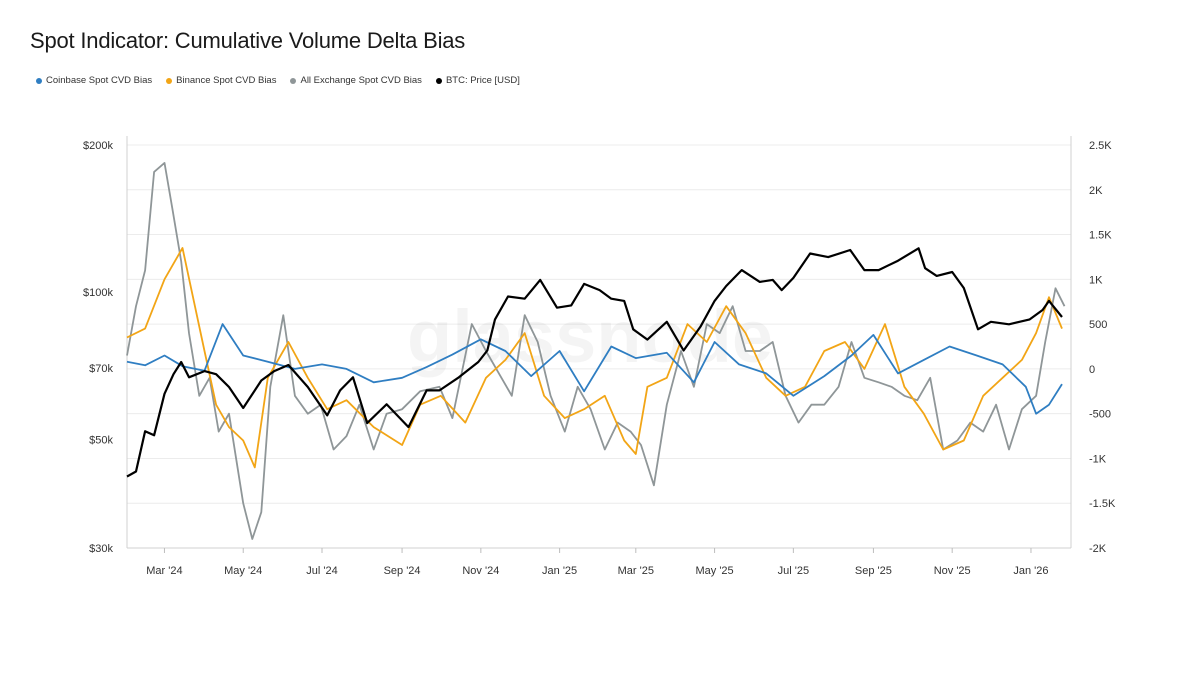  Describe the element at coordinates (402, 571) in the screenshot. I see `x-tick-label: Sep '24` at that location.